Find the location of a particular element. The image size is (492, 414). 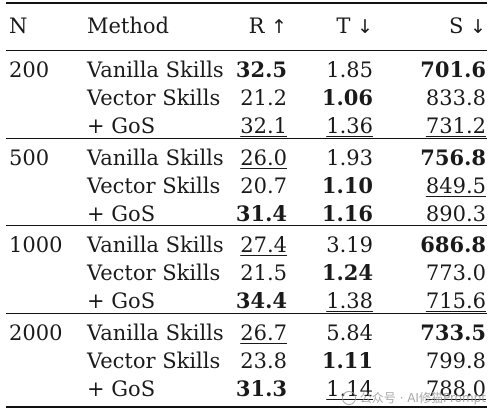

r-value: 21.5 is located at coordinates (263, 273).